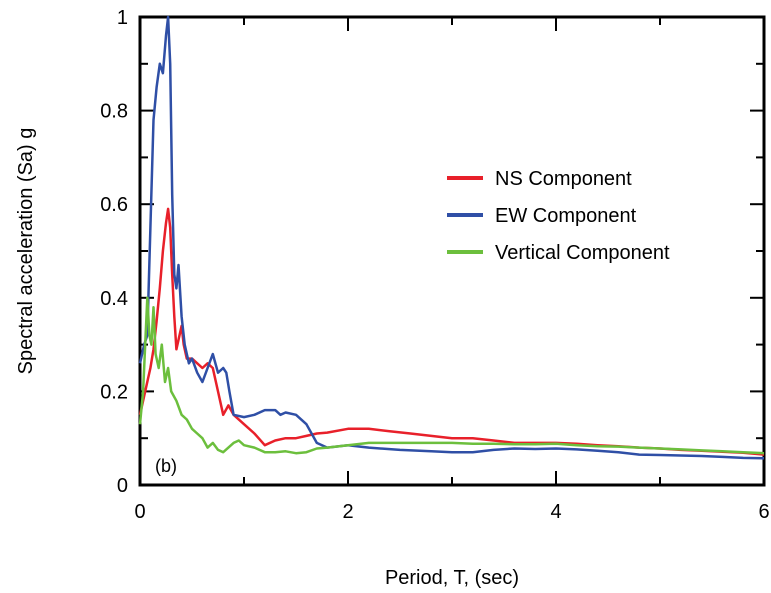  What do you see at coordinates (763, 512) in the screenshot?
I see `x-tick-label: 6` at bounding box center [763, 512].